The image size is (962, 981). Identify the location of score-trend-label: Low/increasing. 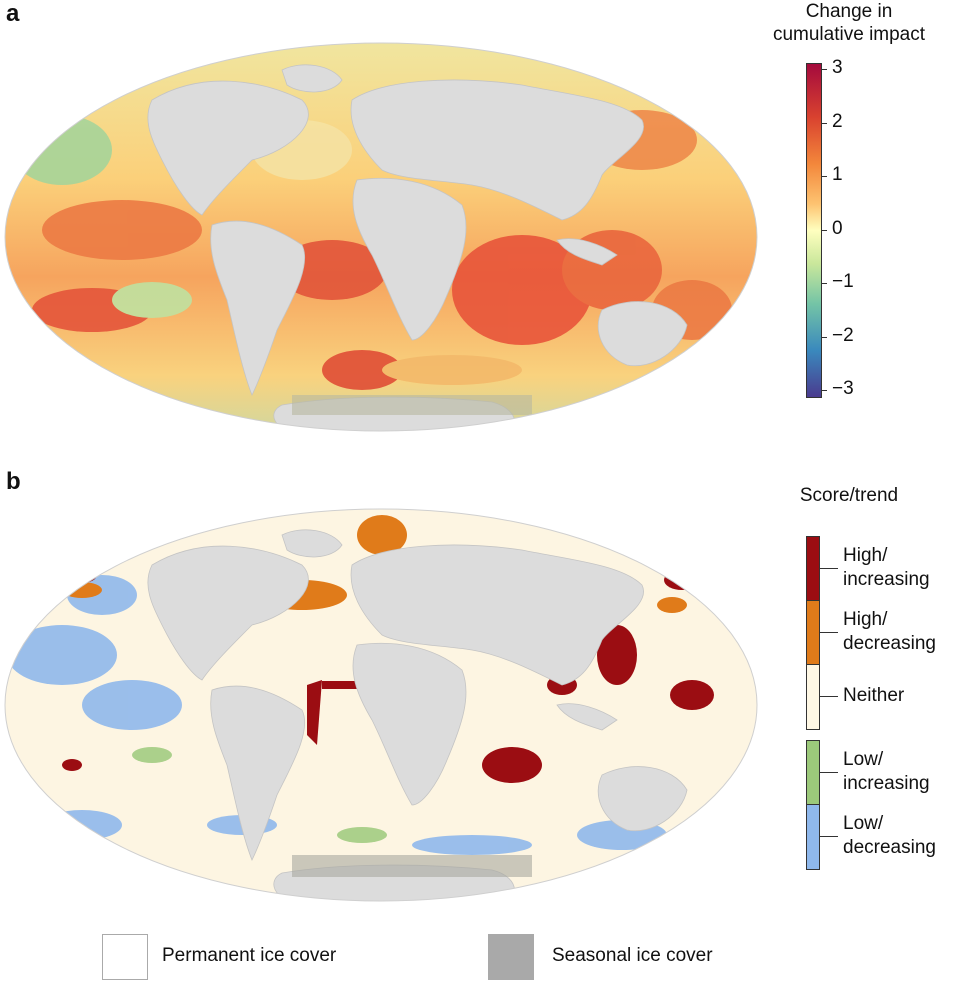
(886, 771).